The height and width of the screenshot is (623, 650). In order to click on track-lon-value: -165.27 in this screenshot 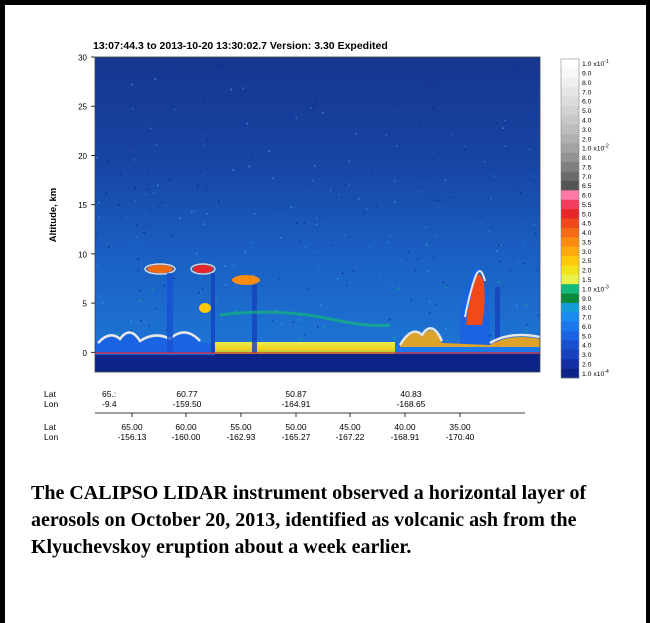, I will do `click(296, 437)`.